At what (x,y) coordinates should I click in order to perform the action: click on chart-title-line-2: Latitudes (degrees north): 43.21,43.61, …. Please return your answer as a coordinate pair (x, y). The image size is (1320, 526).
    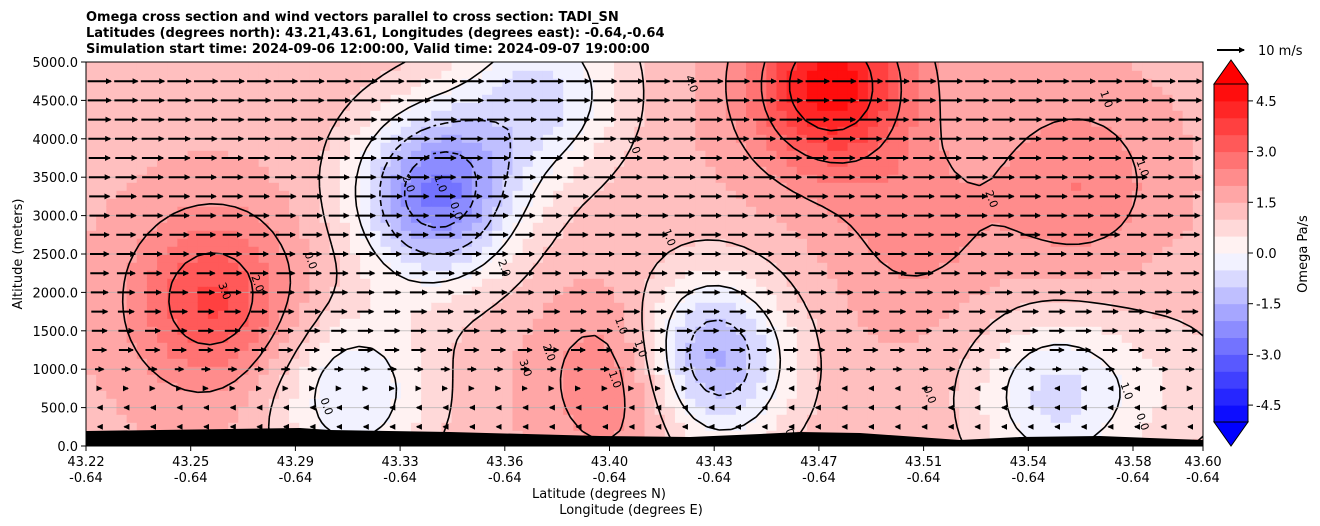
    Looking at the image, I should click on (375, 33).